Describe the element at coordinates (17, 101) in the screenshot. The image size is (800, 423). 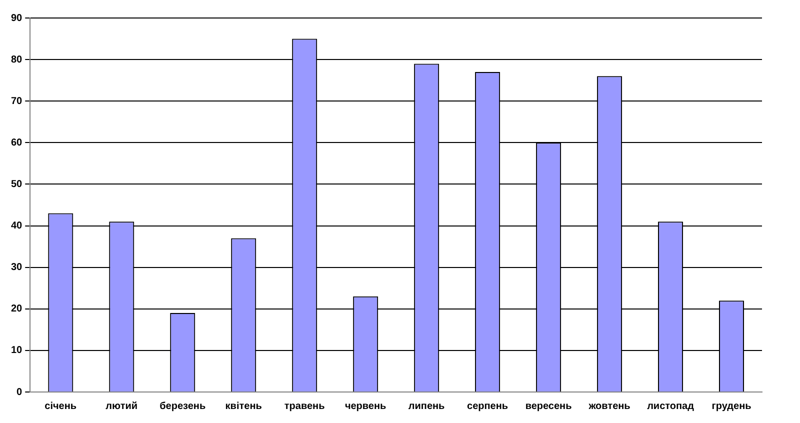
I see `y-tick-label: 70` at that location.